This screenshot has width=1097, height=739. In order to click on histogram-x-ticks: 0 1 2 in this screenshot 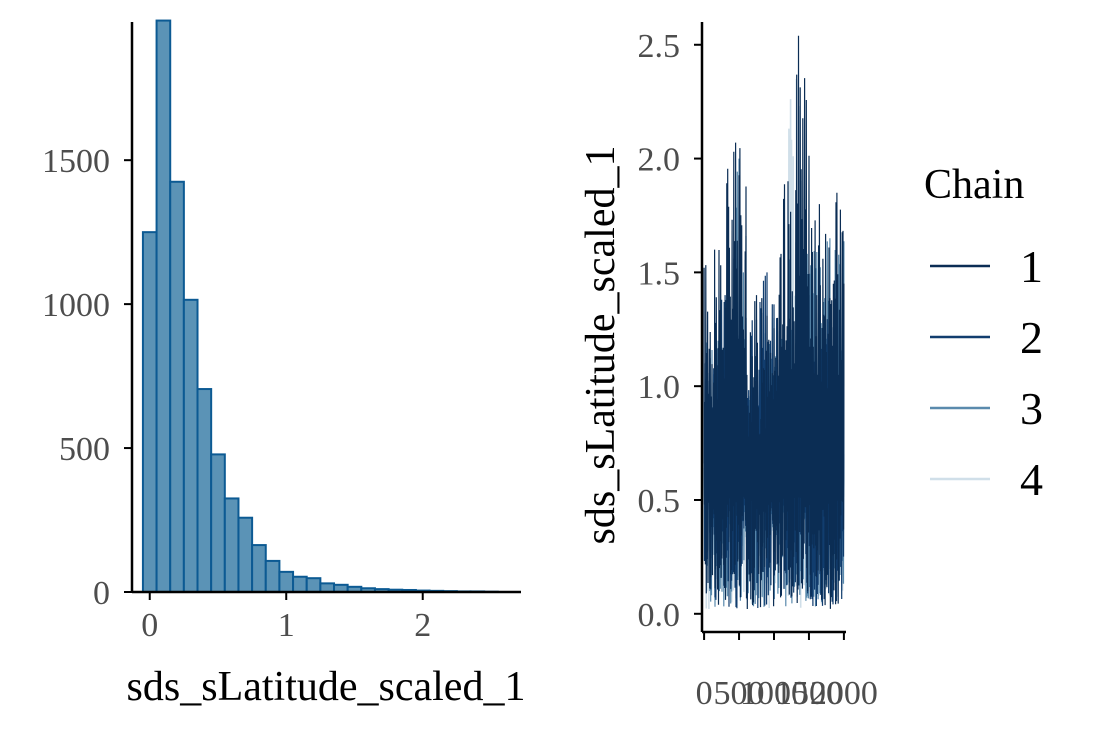, I will do `click(286, 618)`.